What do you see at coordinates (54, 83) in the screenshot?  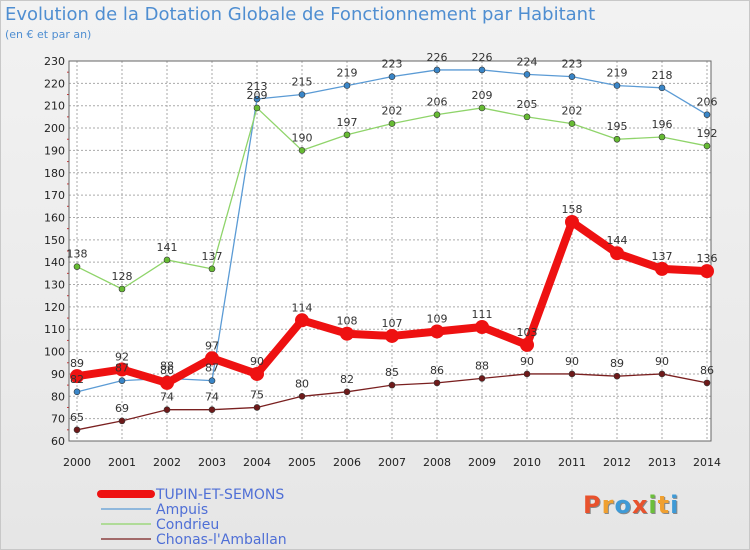 I see `y-tick-label: 220` at bounding box center [54, 83].